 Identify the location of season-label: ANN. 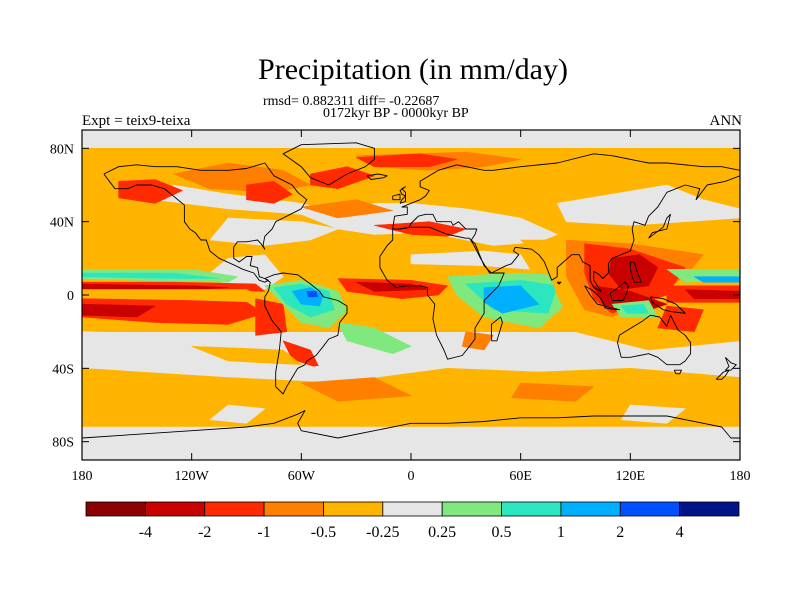
(726, 121).